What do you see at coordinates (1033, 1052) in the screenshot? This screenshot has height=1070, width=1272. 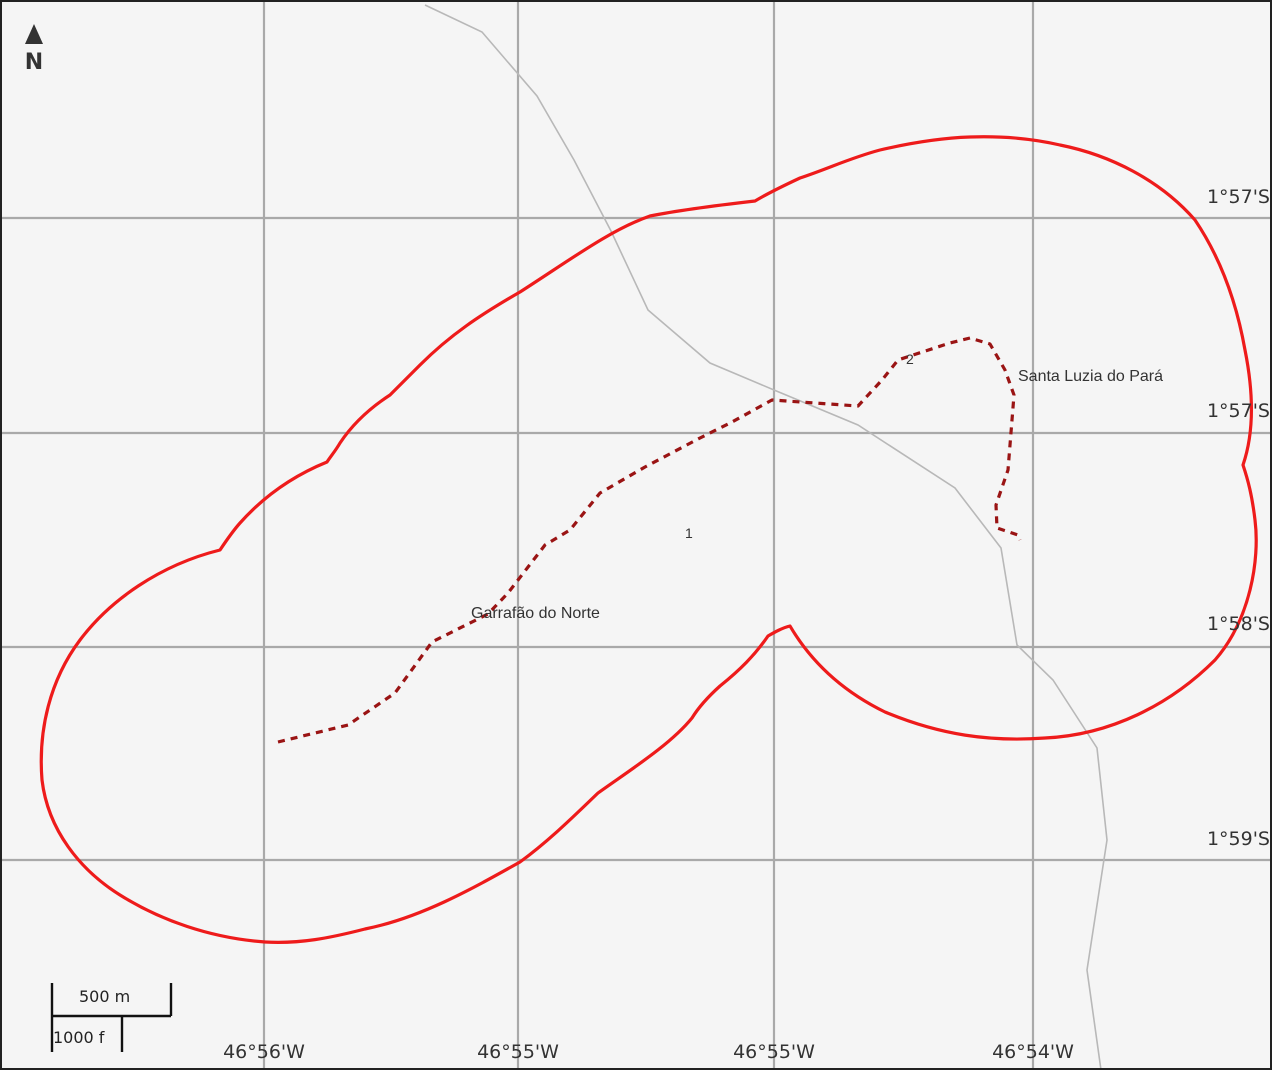 I see `lon-label: 46°54'W` at bounding box center [1033, 1052].